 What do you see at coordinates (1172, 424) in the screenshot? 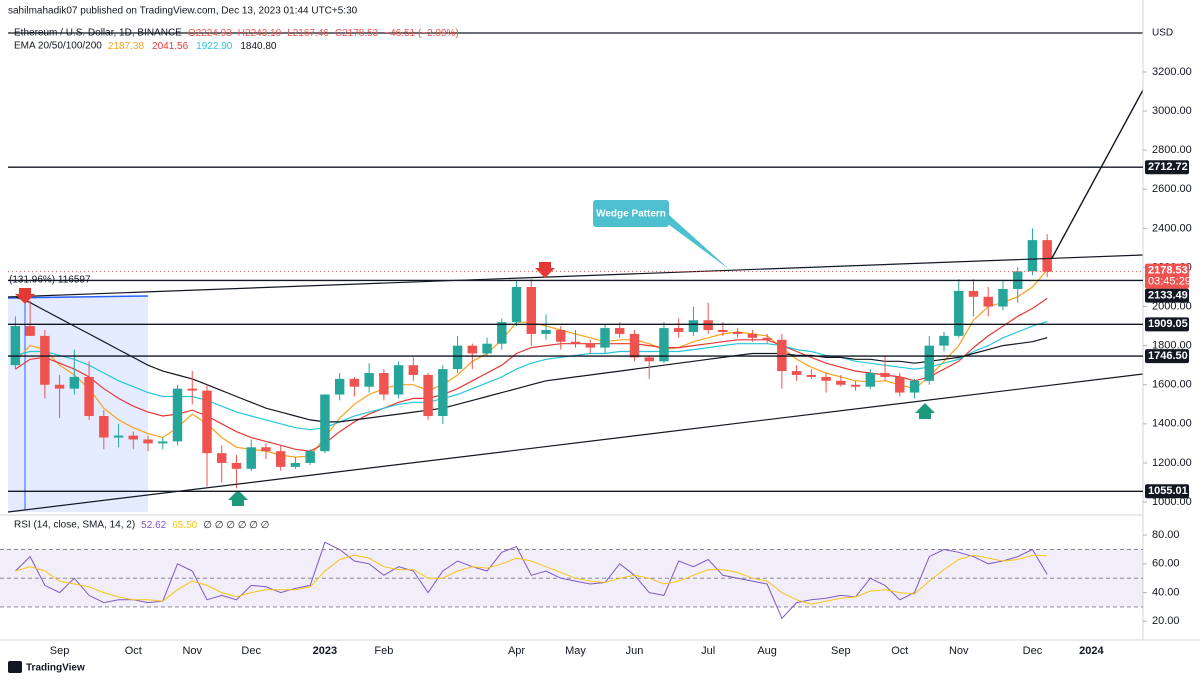
I see `y-tick-label: 1400.00` at bounding box center [1172, 424].